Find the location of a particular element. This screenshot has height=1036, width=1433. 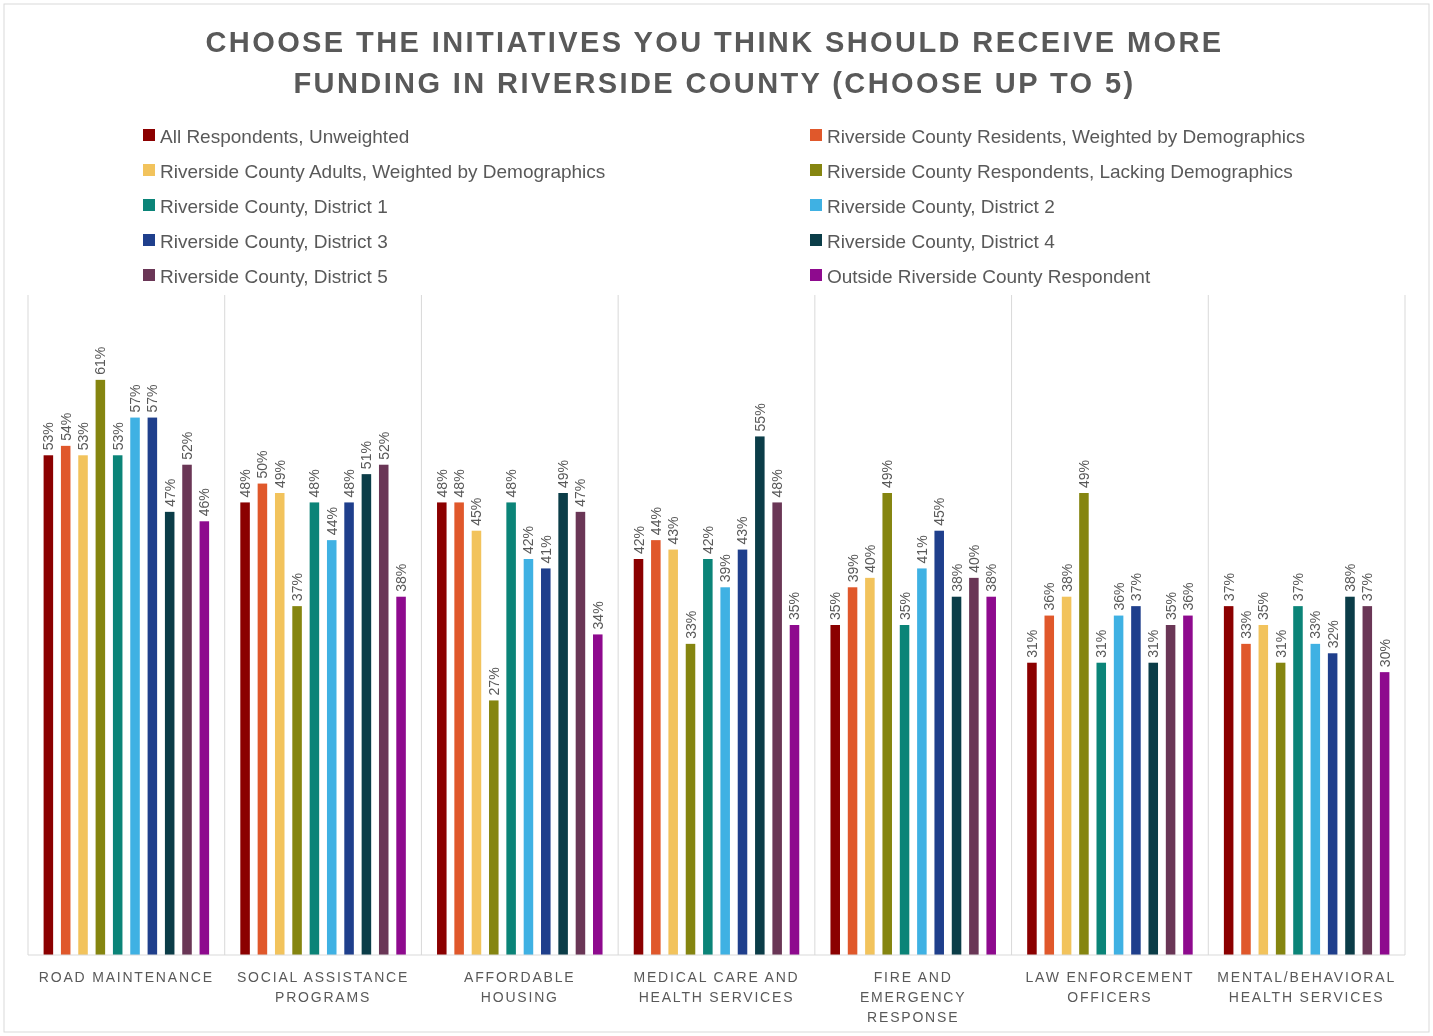

data-label: 46% is located at coordinates (204, 502).